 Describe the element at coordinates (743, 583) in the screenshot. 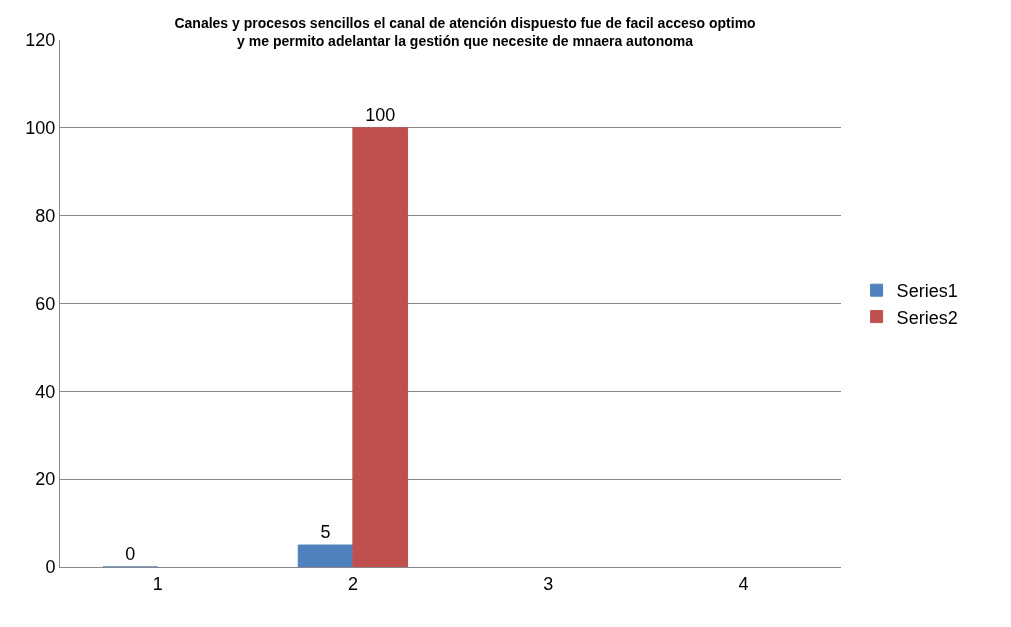

I see `x-tick-label: 4` at that location.